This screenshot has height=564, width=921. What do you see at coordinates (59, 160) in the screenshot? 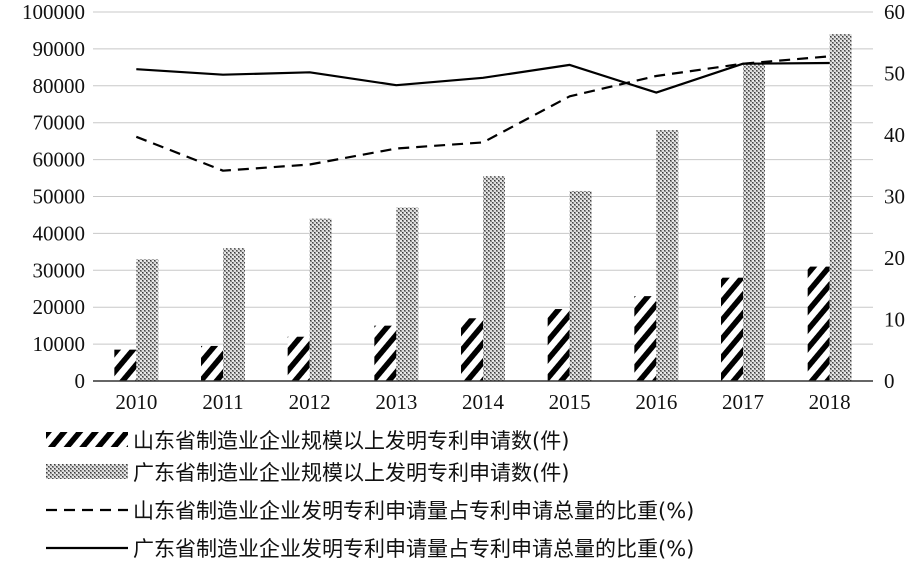
I see `y-tick-label: 60000` at bounding box center [59, 160].